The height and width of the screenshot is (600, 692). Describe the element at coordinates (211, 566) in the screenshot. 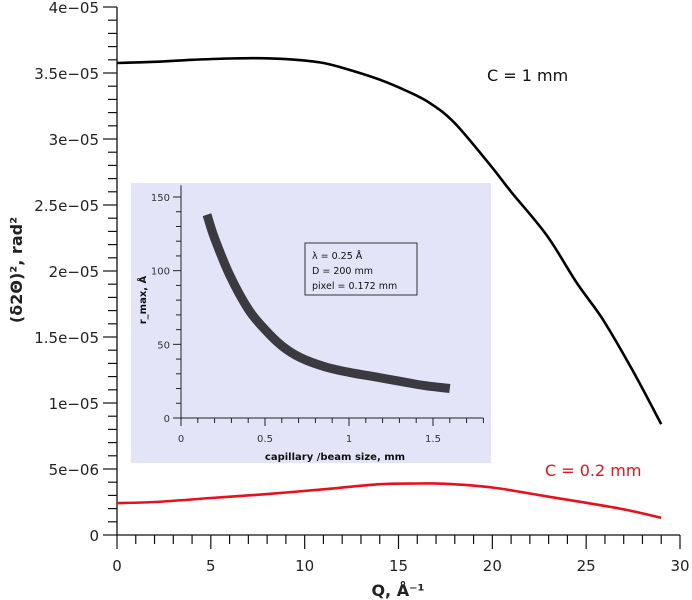

I see `x-tick-label: 5` at that location.